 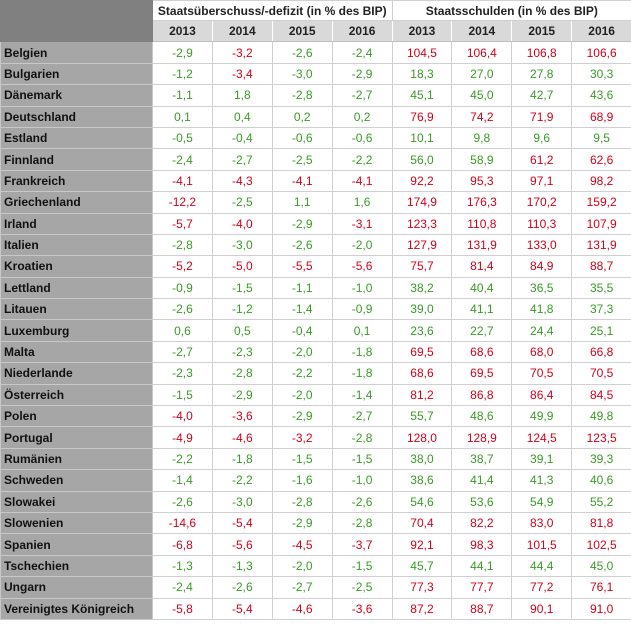 What do you see at coordinates (422, 223) in the screenshot?
I see `value-cell: 123,3` at bounding box center [422, 223].